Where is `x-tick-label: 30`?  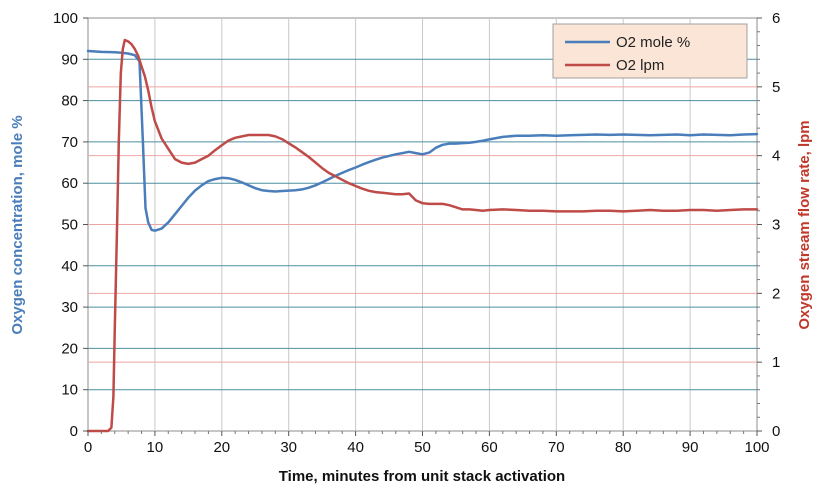
x-tick-label: 30 is located at coordinates (288, 447).